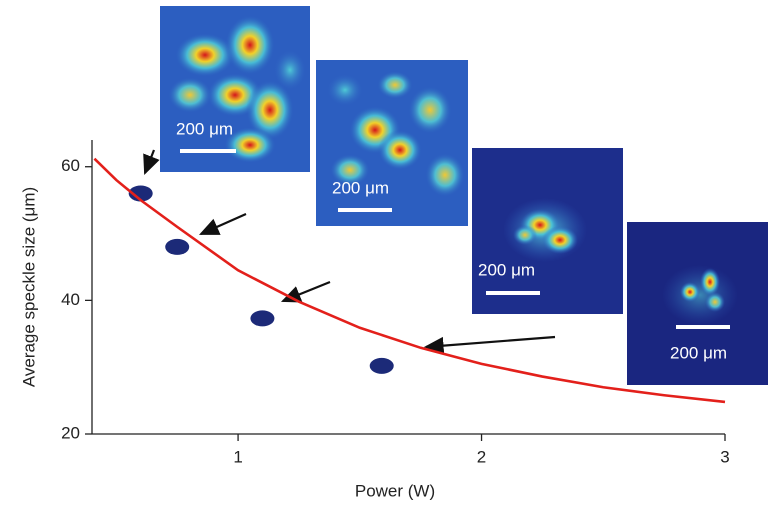 The height and width of the screenshot is (507, 772). Describe the element at coordinates (481, 456) in the screenshot. I see `x-tick-label: 2` at that location.